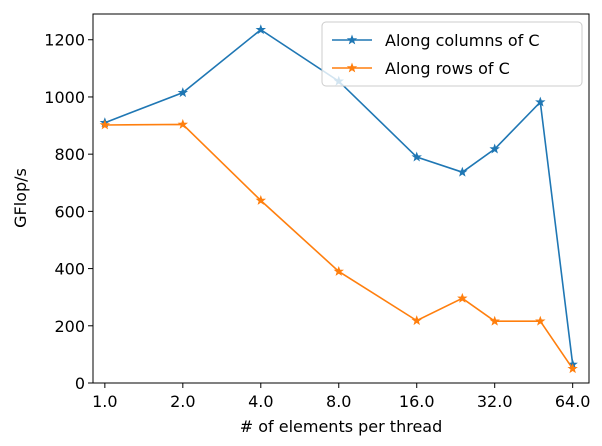 This screenshot has height=446, width=602. I want to click on x-axis-label: # of elements per thread, so click(341, 426).